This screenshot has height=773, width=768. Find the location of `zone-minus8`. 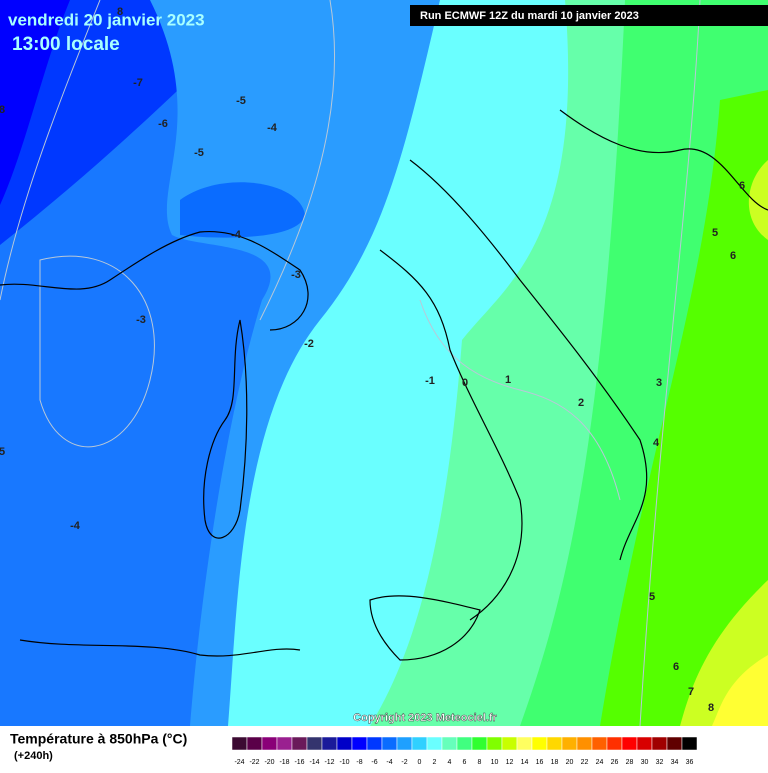

zone-minus8 is located at coordinates (35, 102).